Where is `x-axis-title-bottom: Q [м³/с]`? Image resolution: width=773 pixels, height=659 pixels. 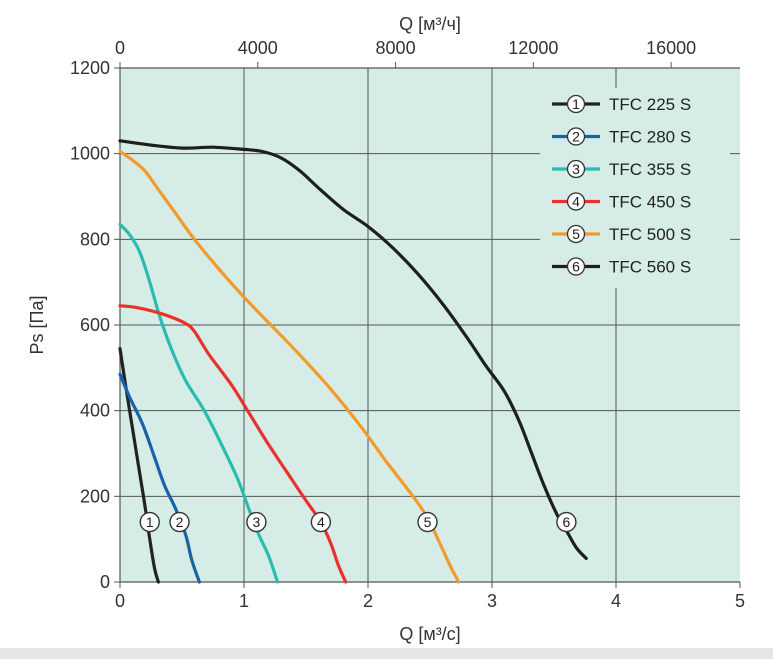 x-axis-title-bottom: Q [м³/с] is located at coordinates (429, 634).